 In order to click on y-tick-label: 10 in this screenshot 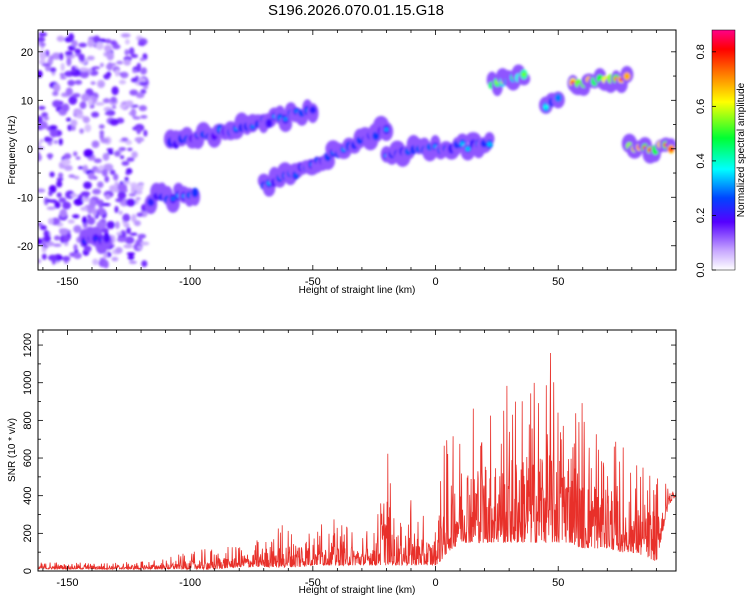, I will do `click(27, 101)`.